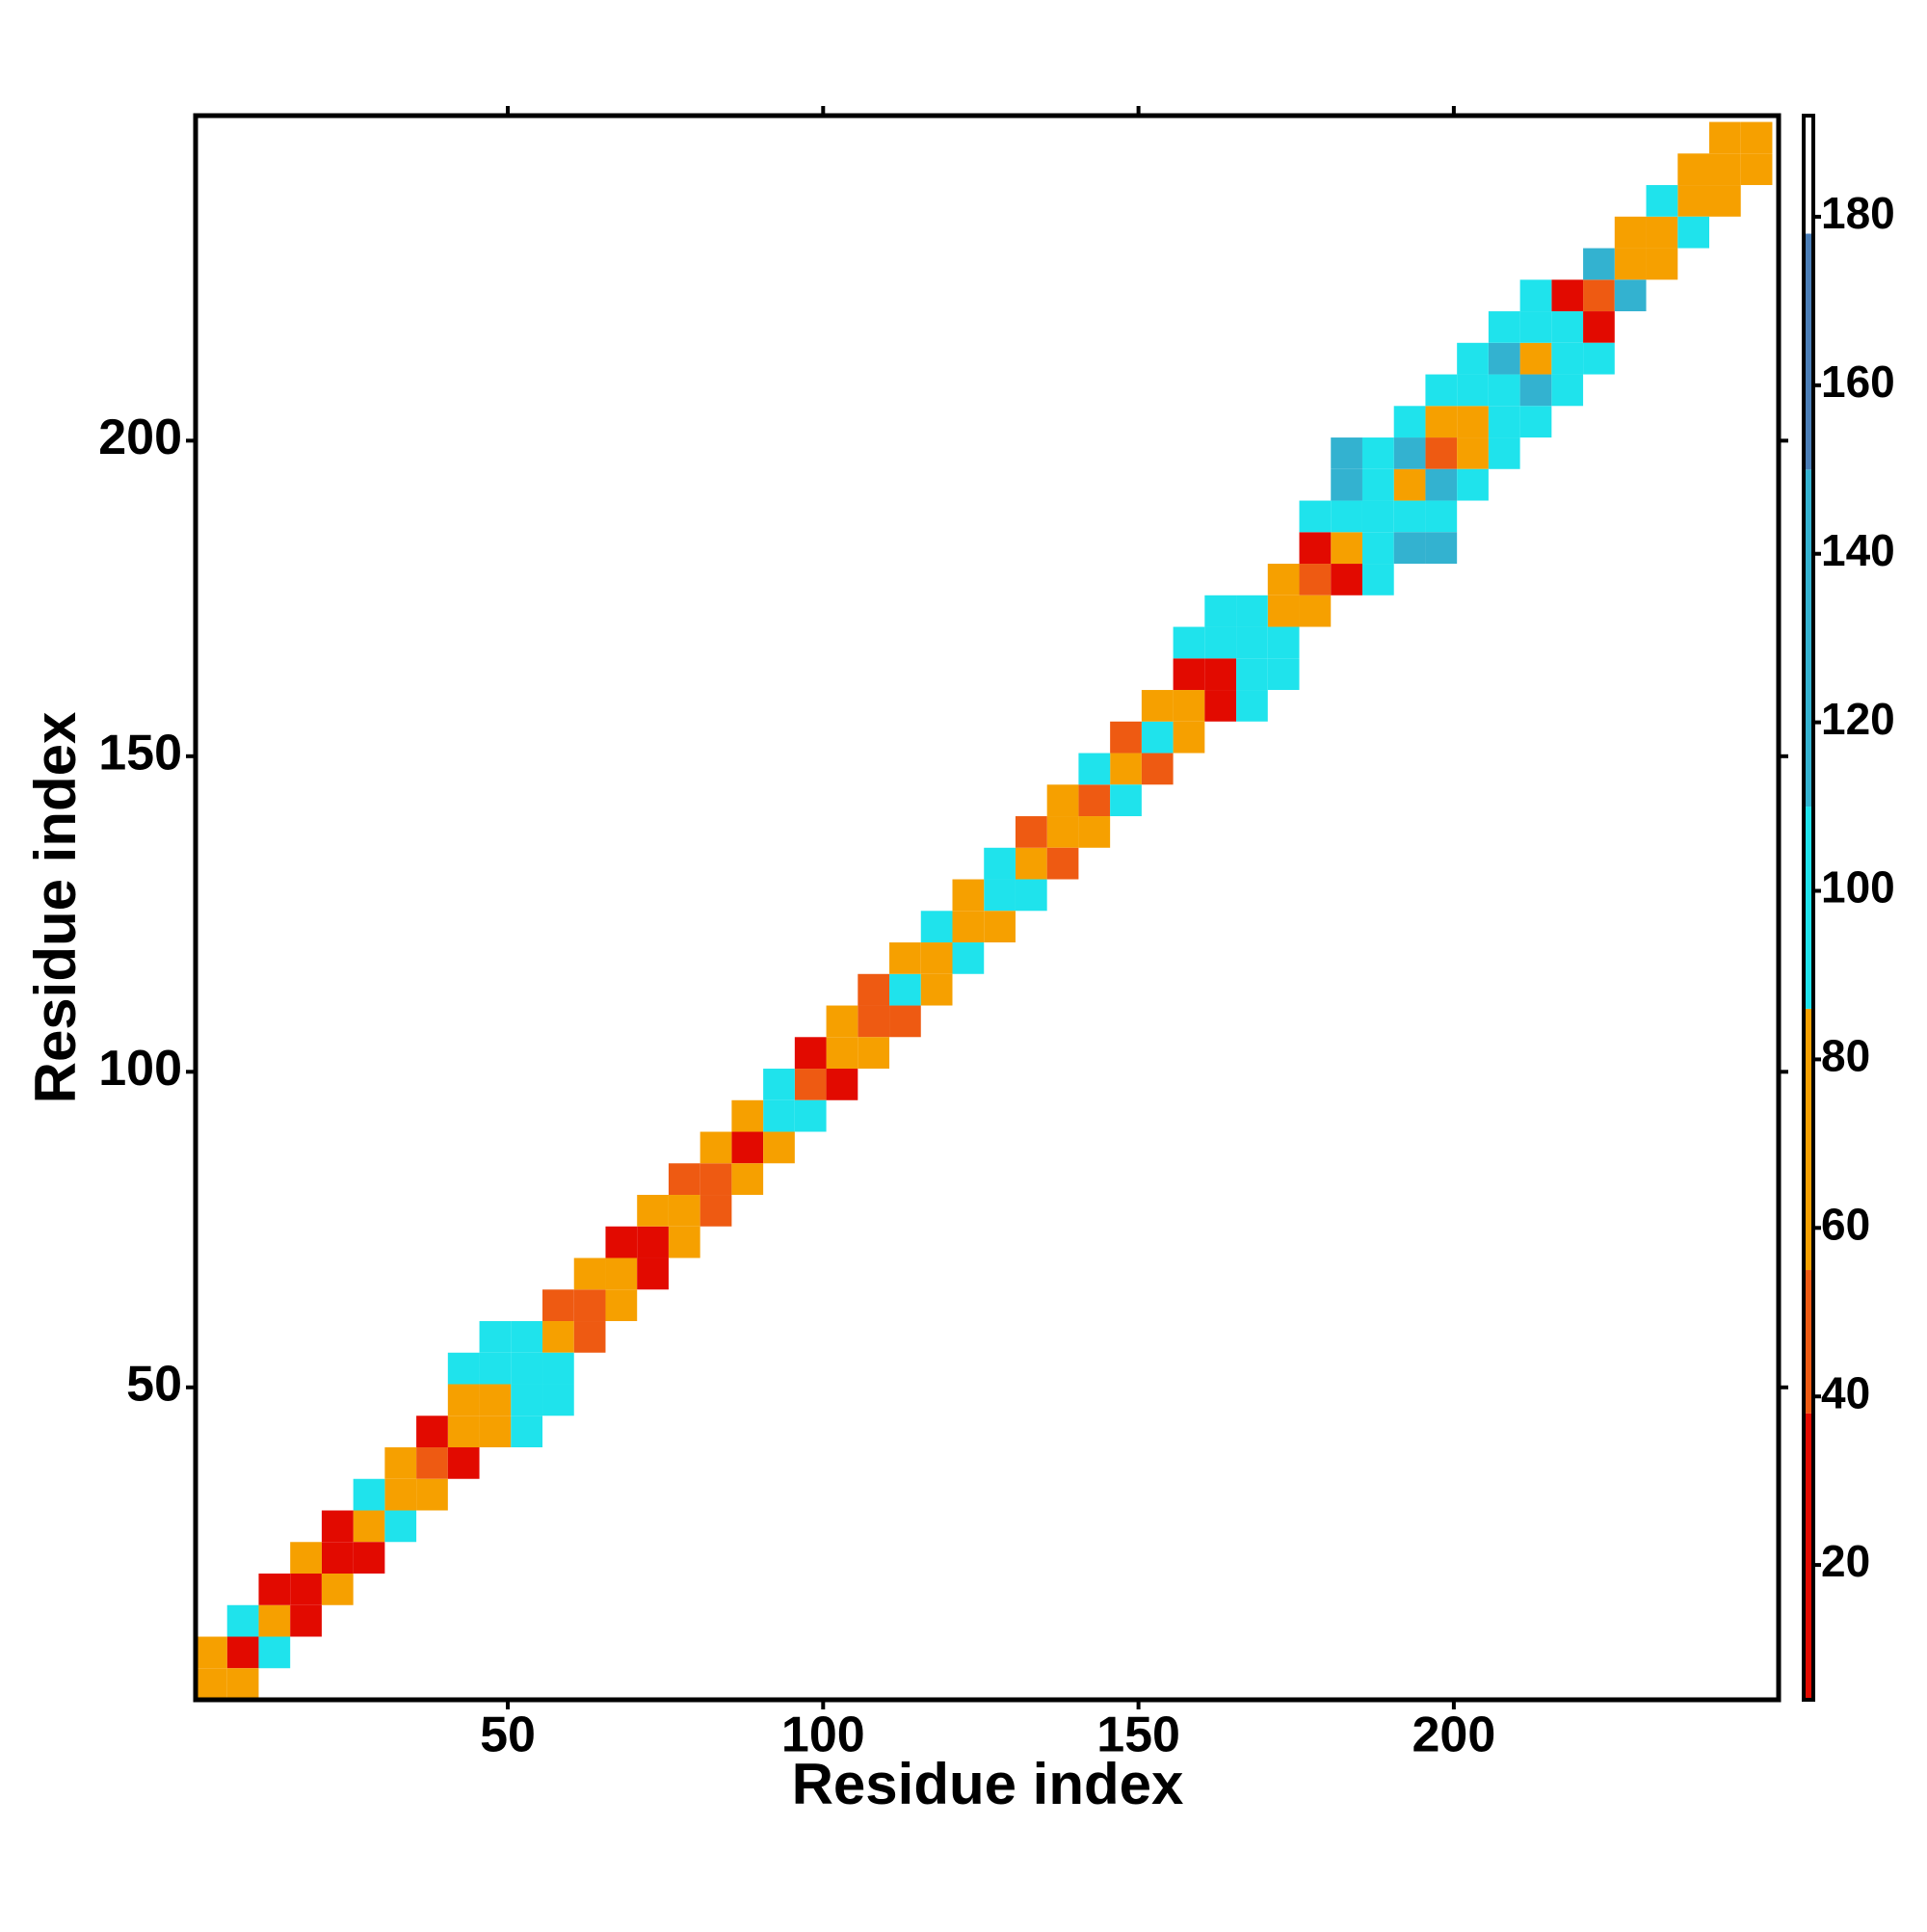 The width and height of the screenshot is (1927, 1932). I want to click on colorbar-tick-label: 80, so click(1845, 1056).